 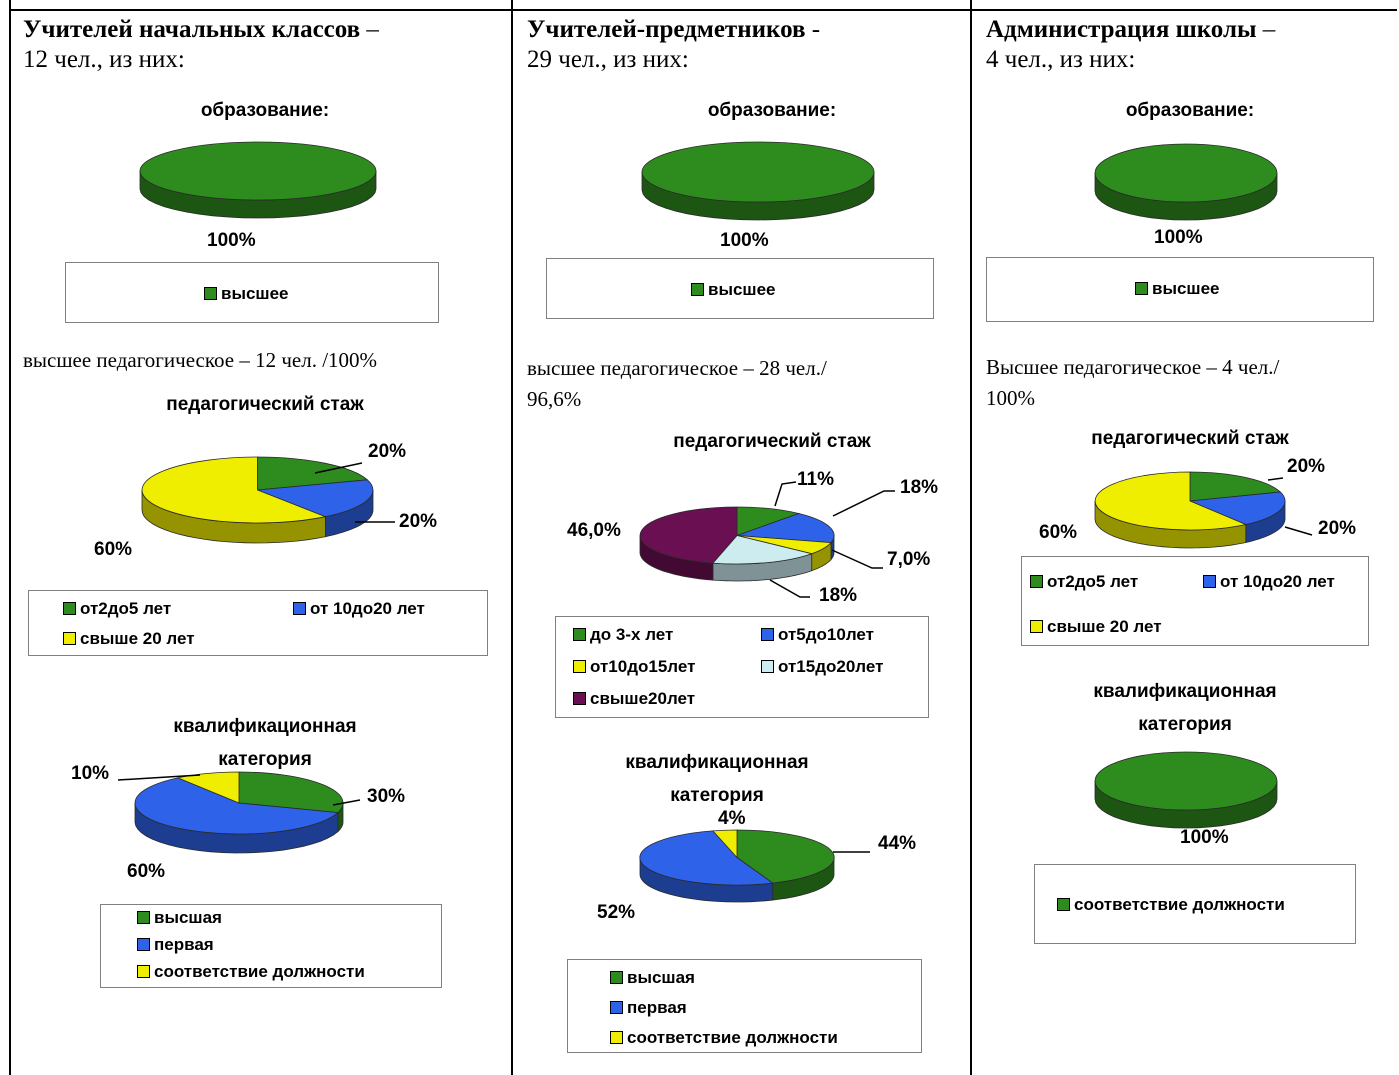 What do you see at coordinates (10, 537) in the screenshot?
I see `table-left-border` at bounding box center [10, 537].